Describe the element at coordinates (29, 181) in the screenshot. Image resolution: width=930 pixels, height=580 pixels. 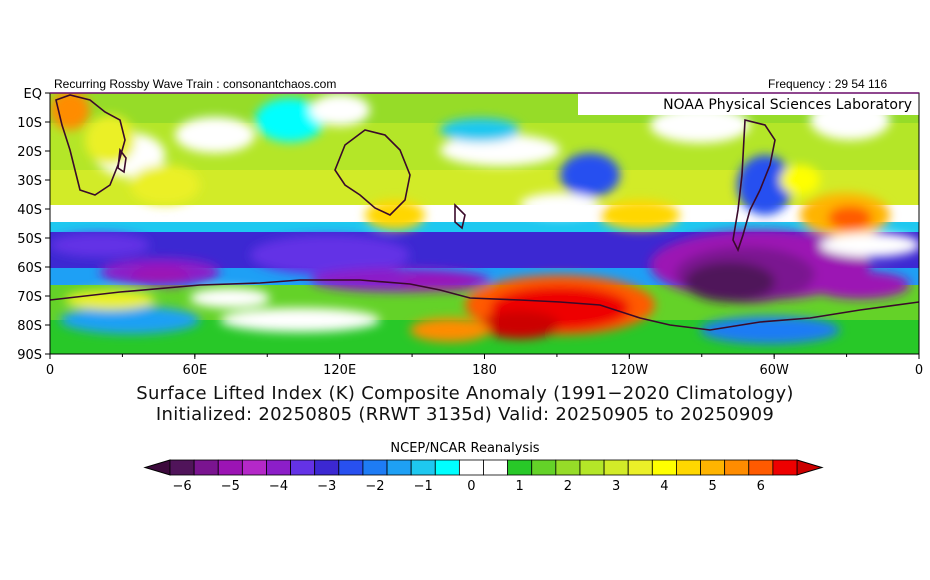
I see `lat-tick-label: 30S` at that location.